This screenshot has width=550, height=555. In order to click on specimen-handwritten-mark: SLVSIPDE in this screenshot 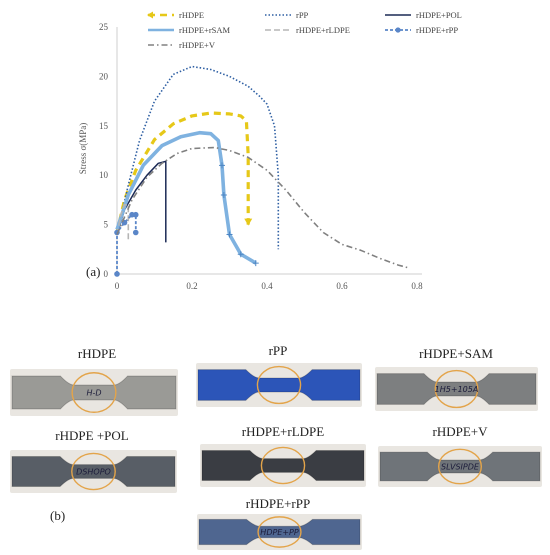, I will do `click(460, 467)`.